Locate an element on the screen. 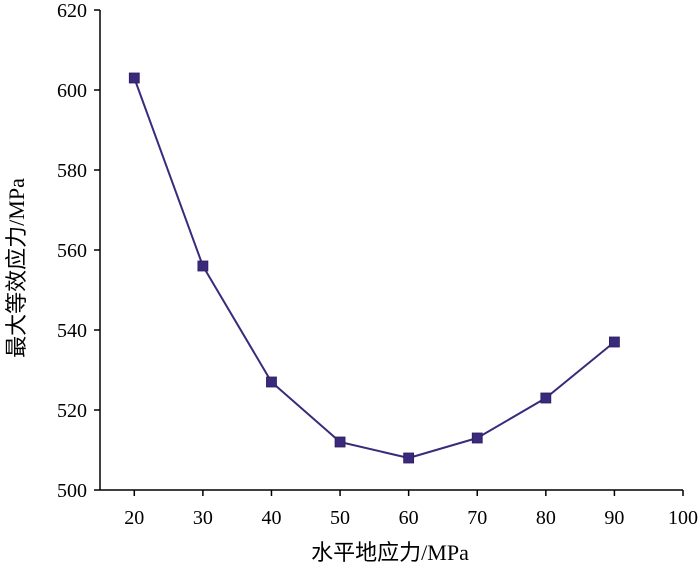 The image size is (700, 568). y-tick-label: 560 is located at coordinates (72, 251).